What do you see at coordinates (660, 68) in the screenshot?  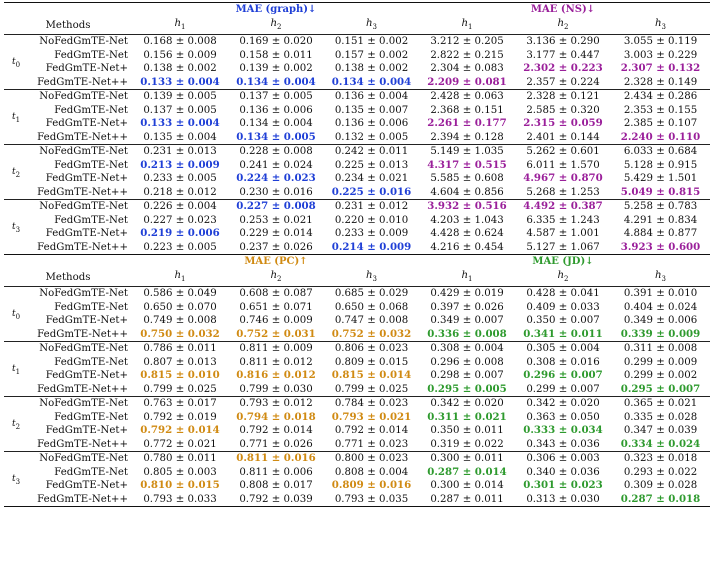 I see `value-cell: 2.307 ± 0.132` at bounding box center [660, 68].